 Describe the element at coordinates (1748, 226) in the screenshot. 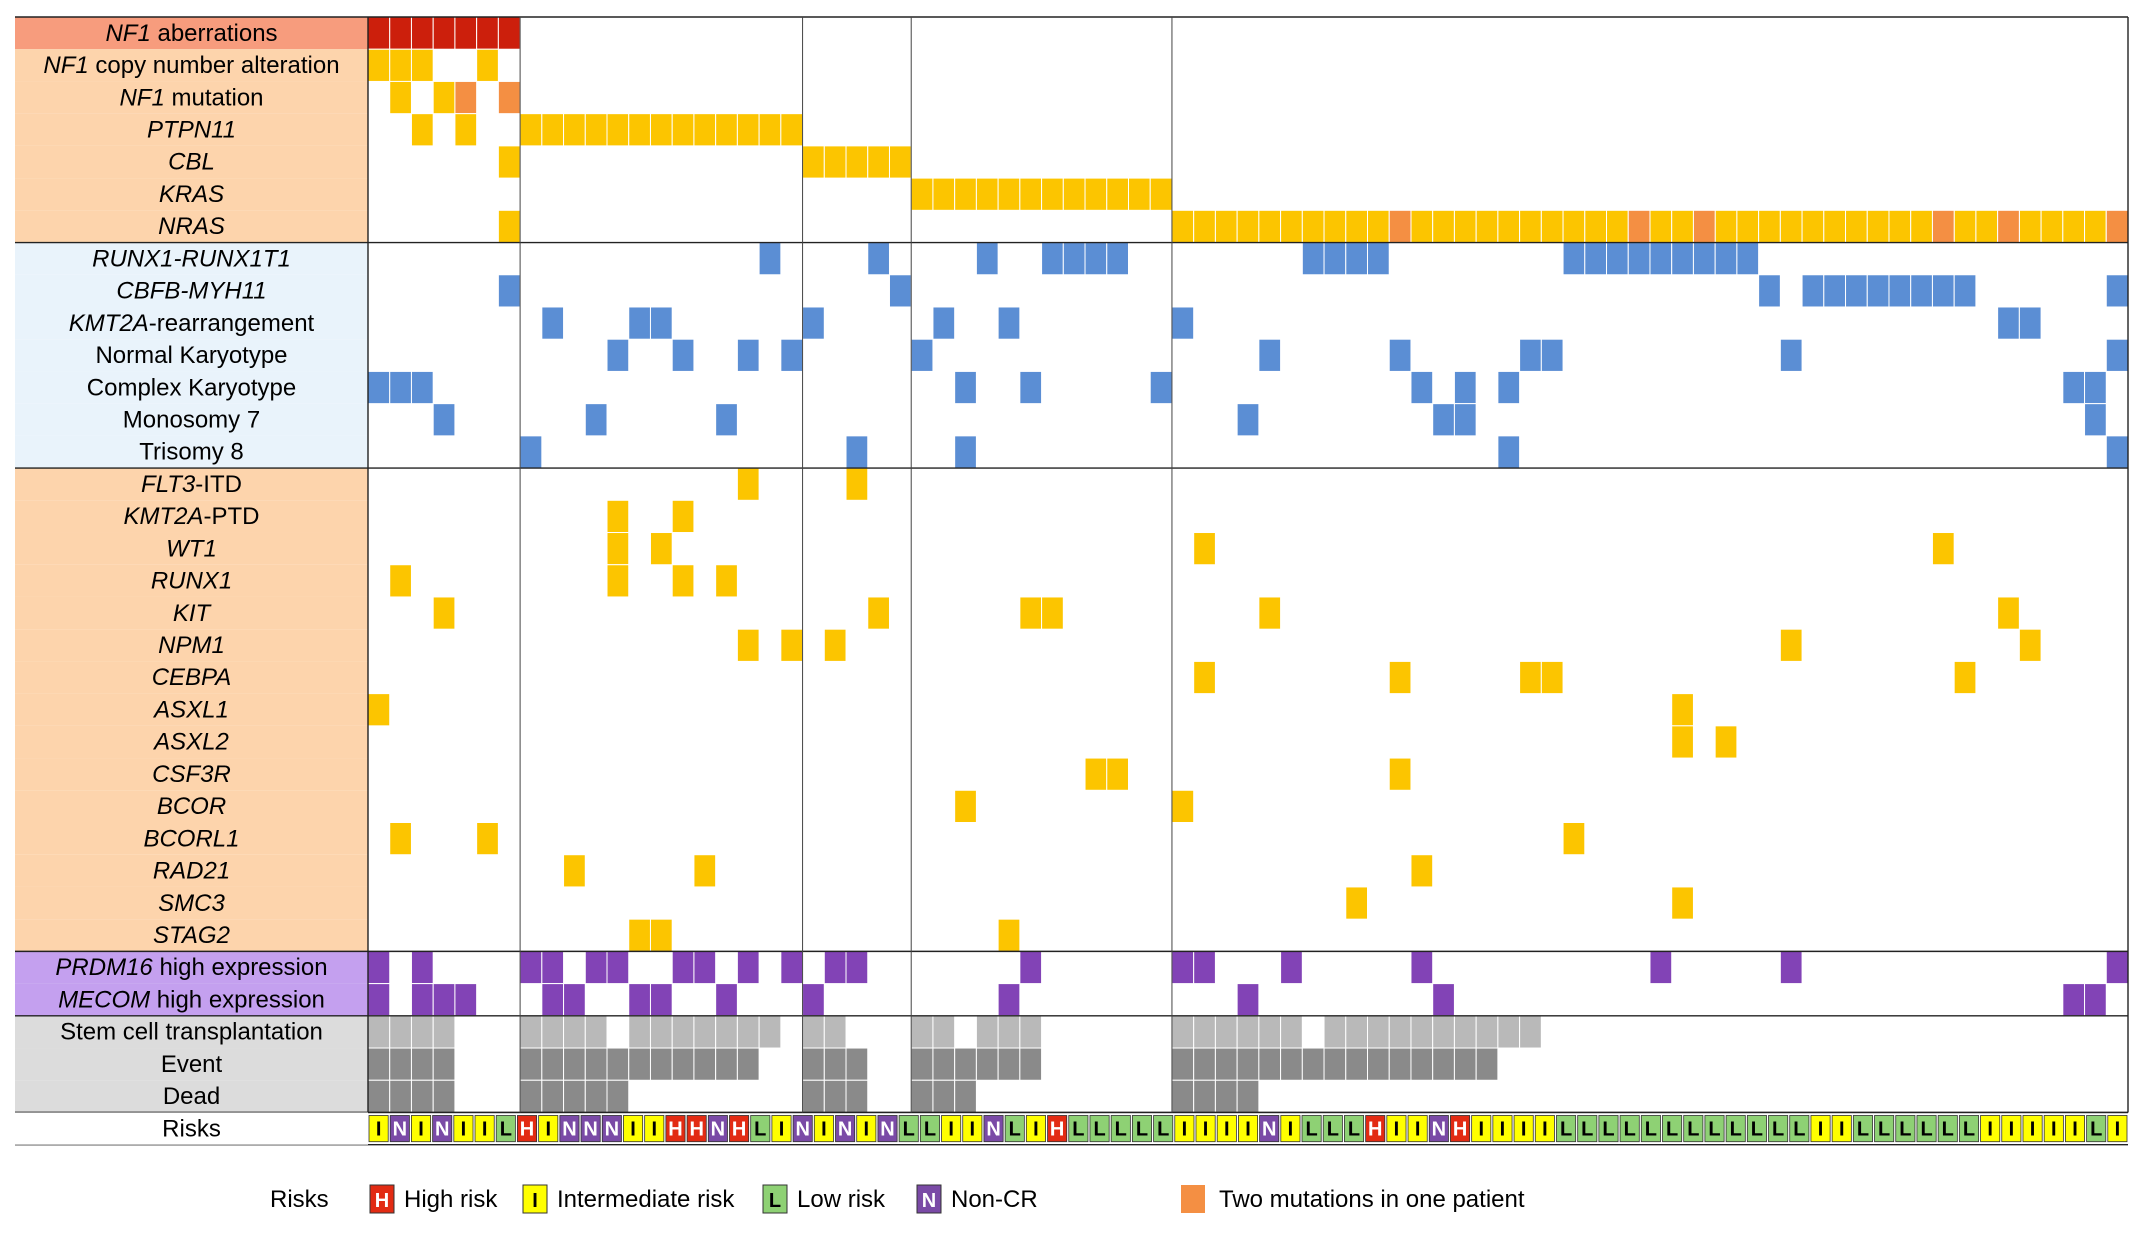

I see `cell-nras-p64` at that location.